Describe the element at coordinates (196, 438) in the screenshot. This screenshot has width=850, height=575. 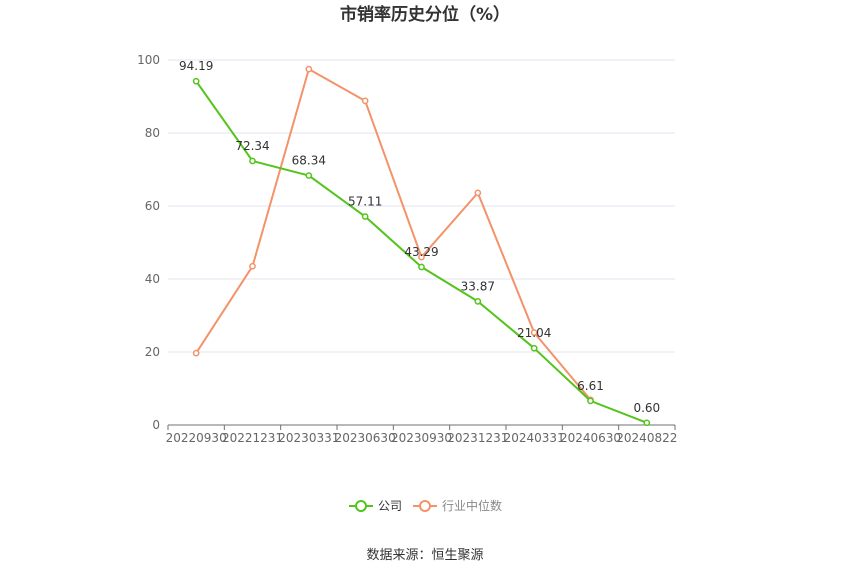
I see `x-tick-label: 20220930` at that location.